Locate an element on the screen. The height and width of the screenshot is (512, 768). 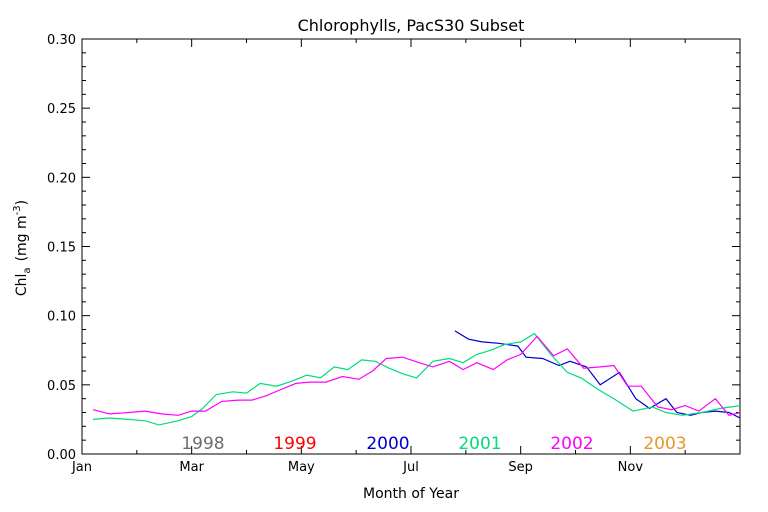
legend-label-1998: 1998 is located at coordinates (202, 444).